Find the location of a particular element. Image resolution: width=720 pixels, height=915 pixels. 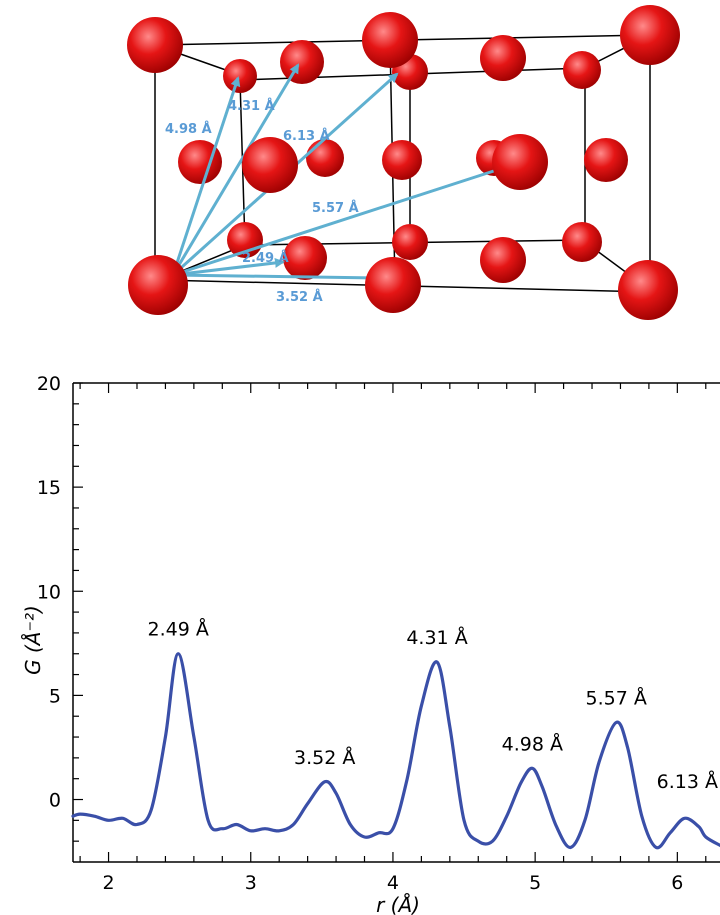

peak-label: 2.49 Å is located at coordinates (178, 629).